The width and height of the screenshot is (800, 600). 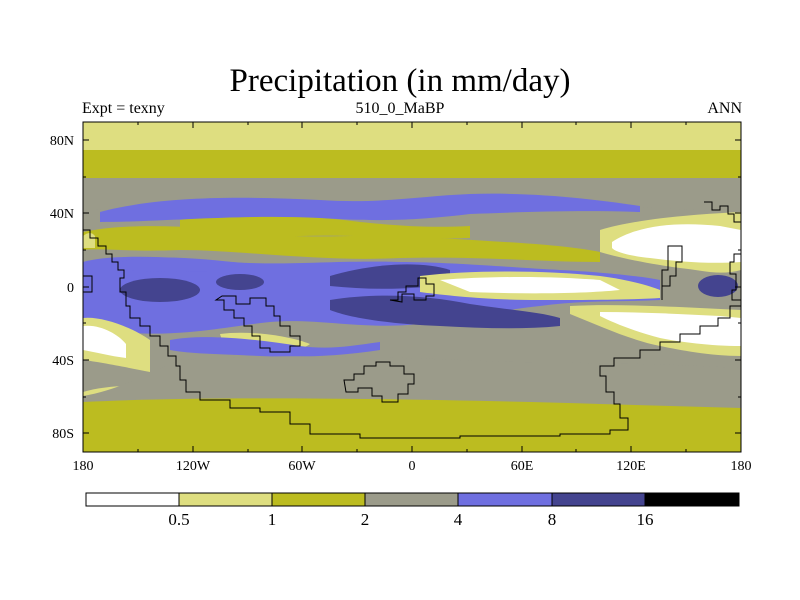 I want to click on x-tick-label: 60W, so click(x=302, y=466).